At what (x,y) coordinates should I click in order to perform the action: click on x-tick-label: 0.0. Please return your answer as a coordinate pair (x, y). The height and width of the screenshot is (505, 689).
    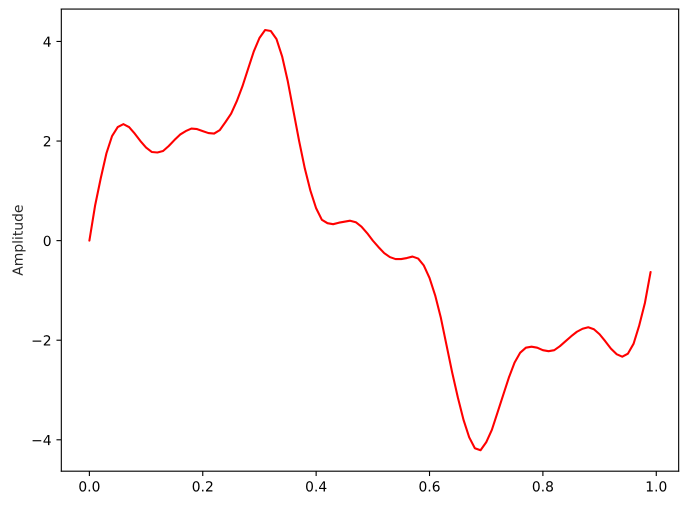
    Looking at the image, I should click on (89, 486).